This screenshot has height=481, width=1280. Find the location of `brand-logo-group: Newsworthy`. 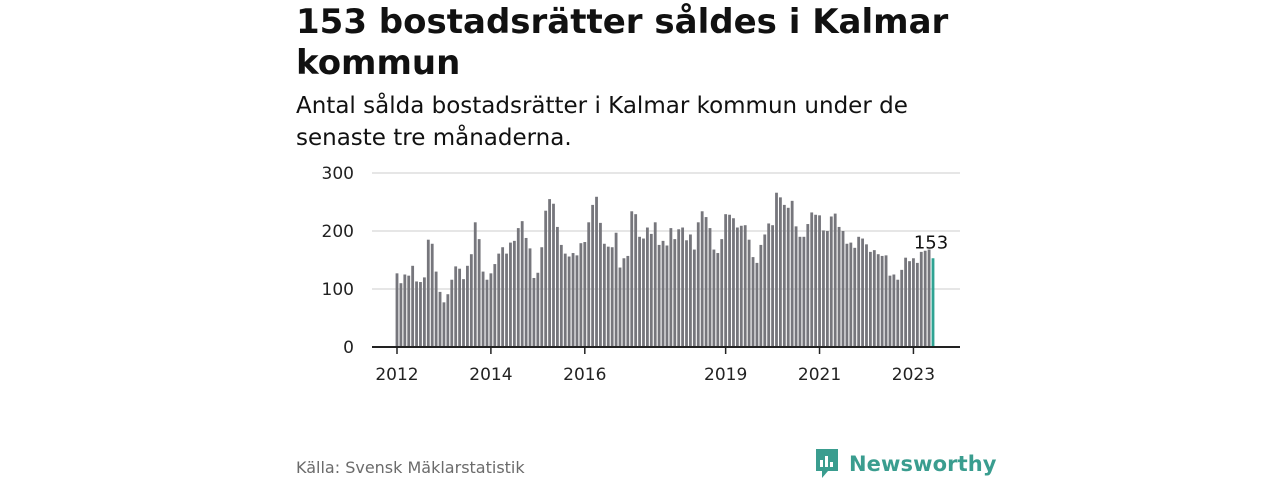

brand-logo-group: Newsworthy is located at coordinates (905, 464).